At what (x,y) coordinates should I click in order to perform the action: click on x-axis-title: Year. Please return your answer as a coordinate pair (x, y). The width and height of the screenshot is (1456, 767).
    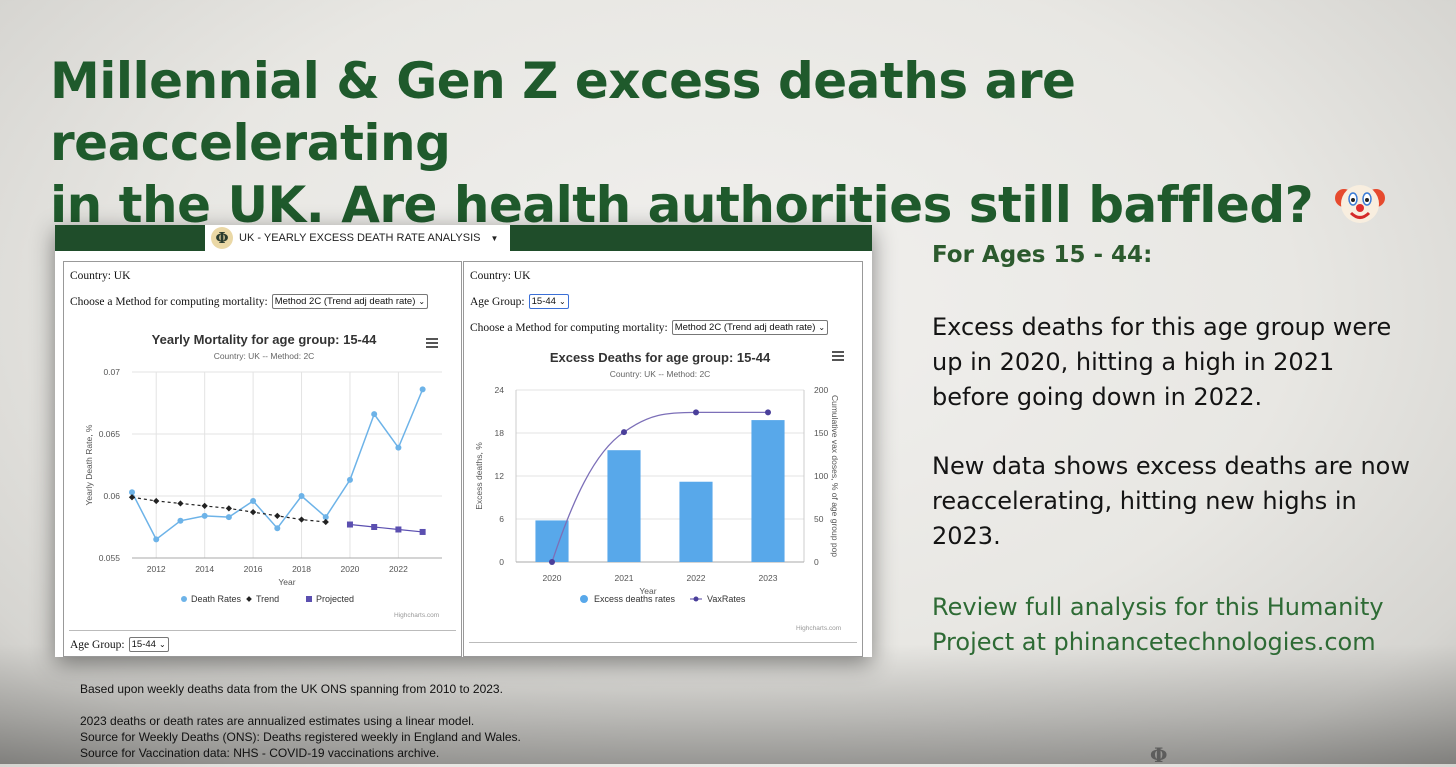
    Looking at the image, I should click on (647, 591).